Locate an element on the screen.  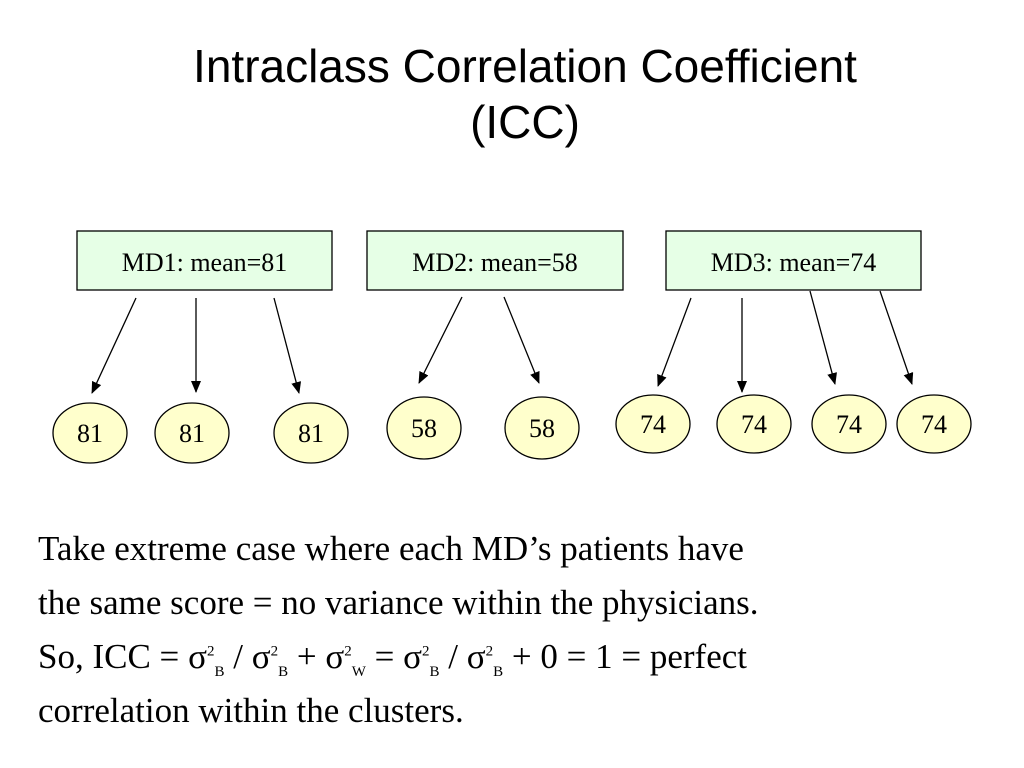
md3-box is located at coordinates (793, 260).